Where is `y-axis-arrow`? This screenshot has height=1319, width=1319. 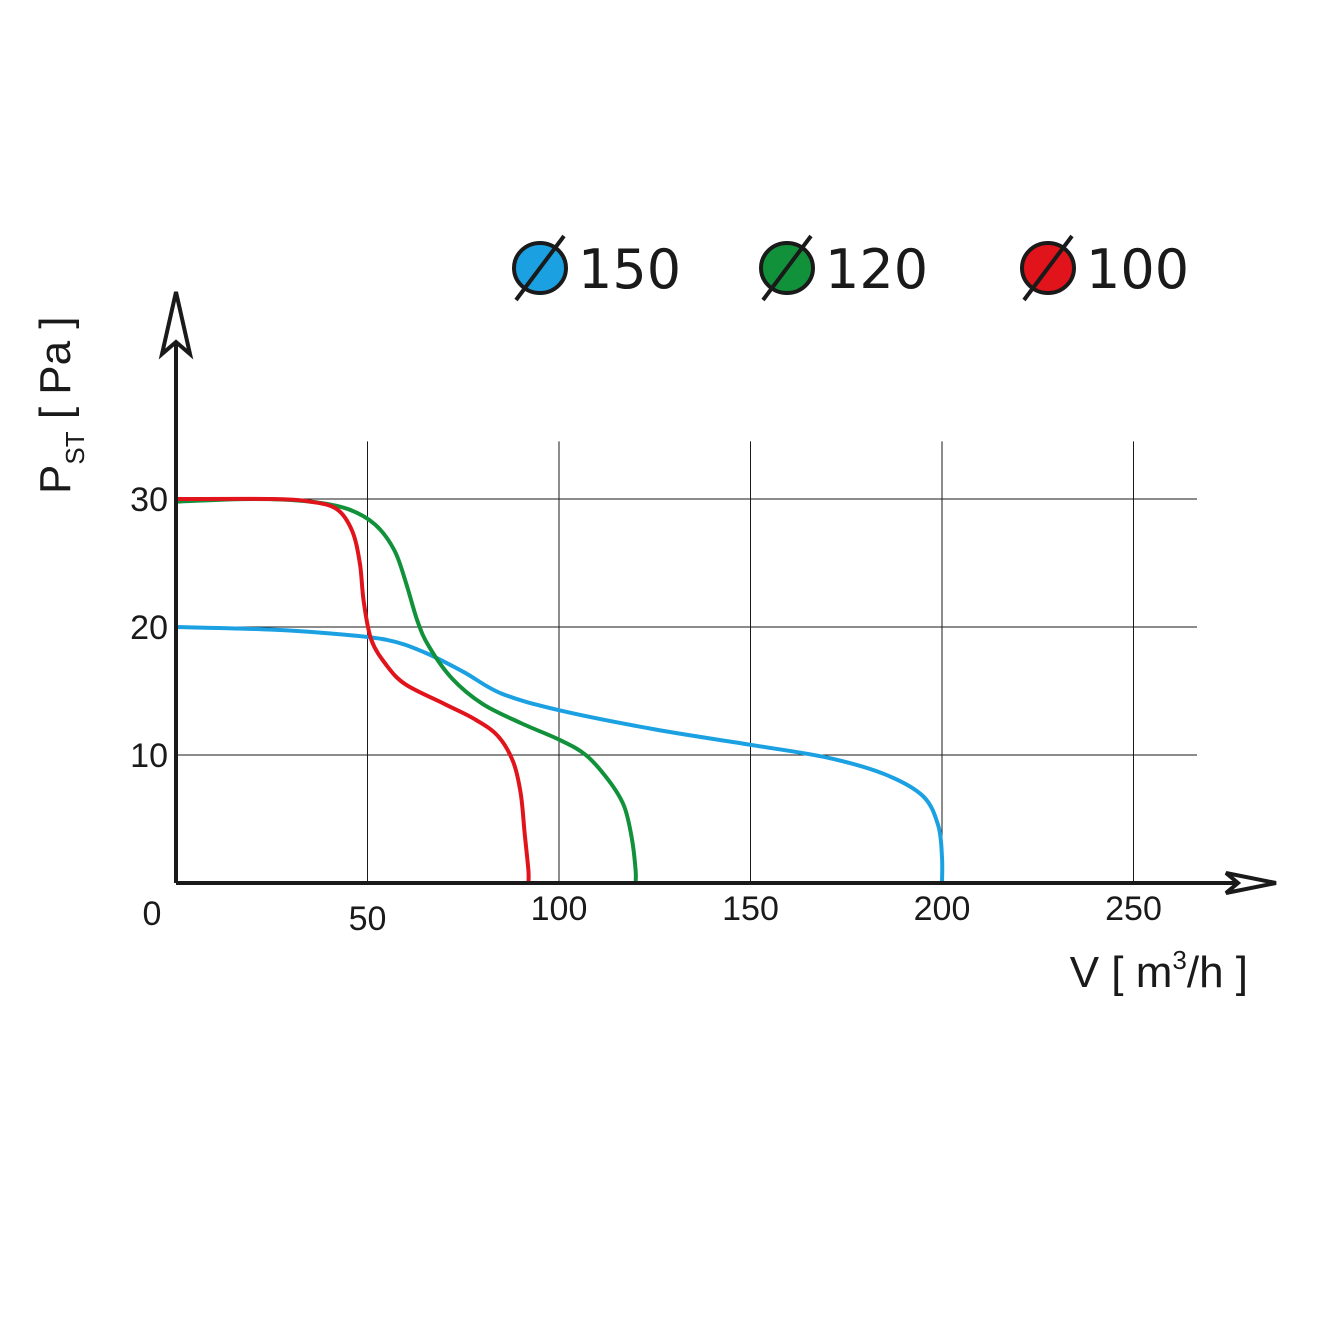
y-axis-arrow is located at coordinates (176, 325).